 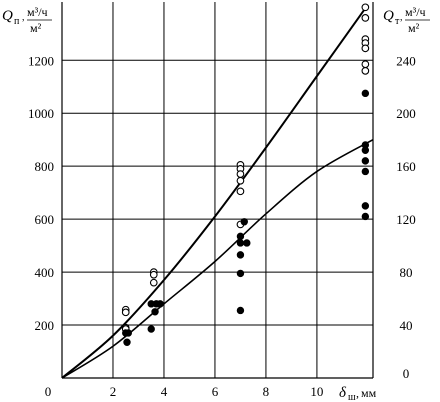 I want to click on y-right-tick-label: 160, so click(x=406, y=166).